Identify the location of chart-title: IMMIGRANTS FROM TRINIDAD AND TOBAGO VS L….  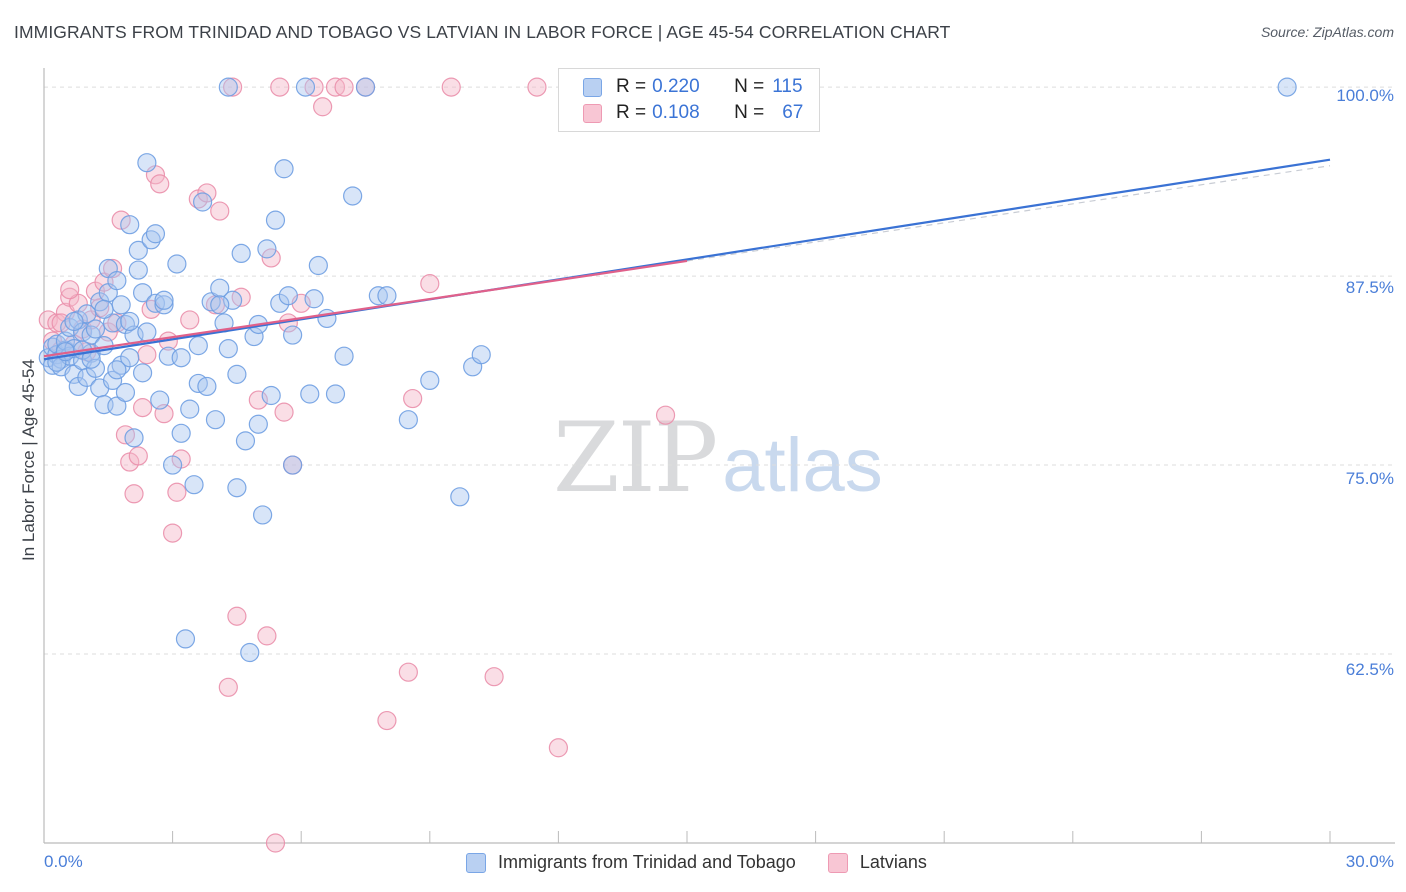
(482, 32).